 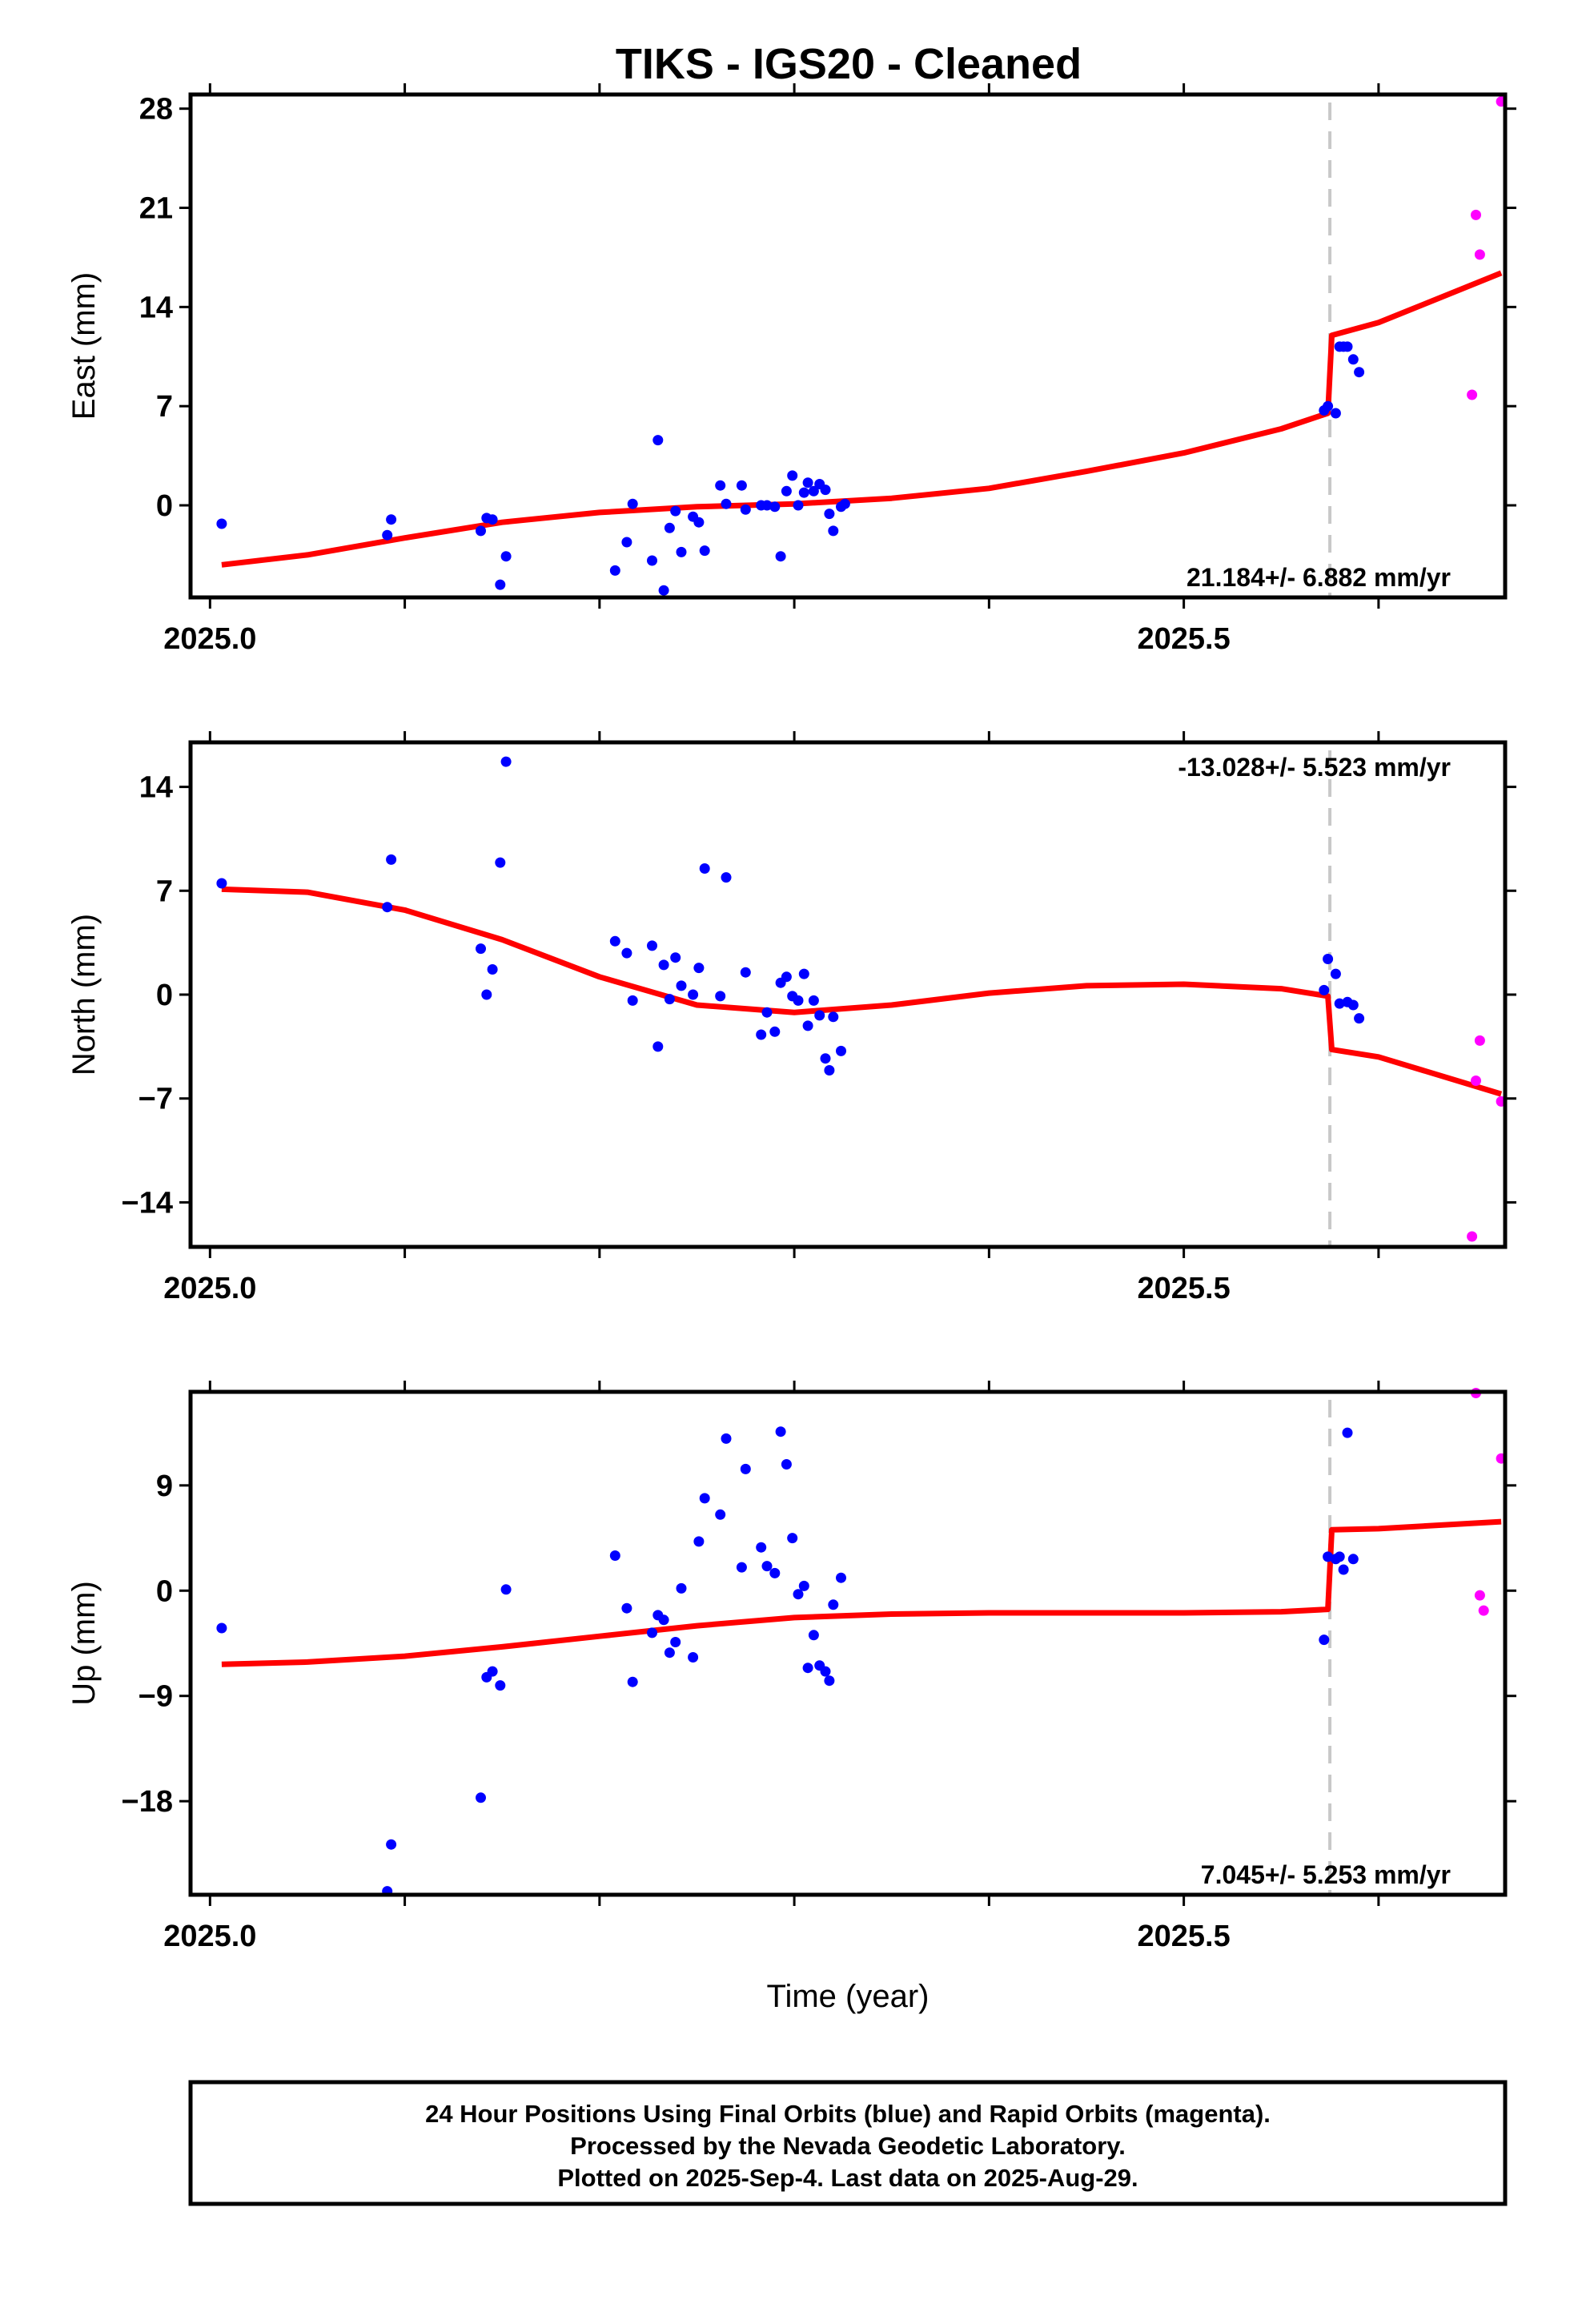 I want to click on east-ylabel: East (mm), so click(x=84, y=346).